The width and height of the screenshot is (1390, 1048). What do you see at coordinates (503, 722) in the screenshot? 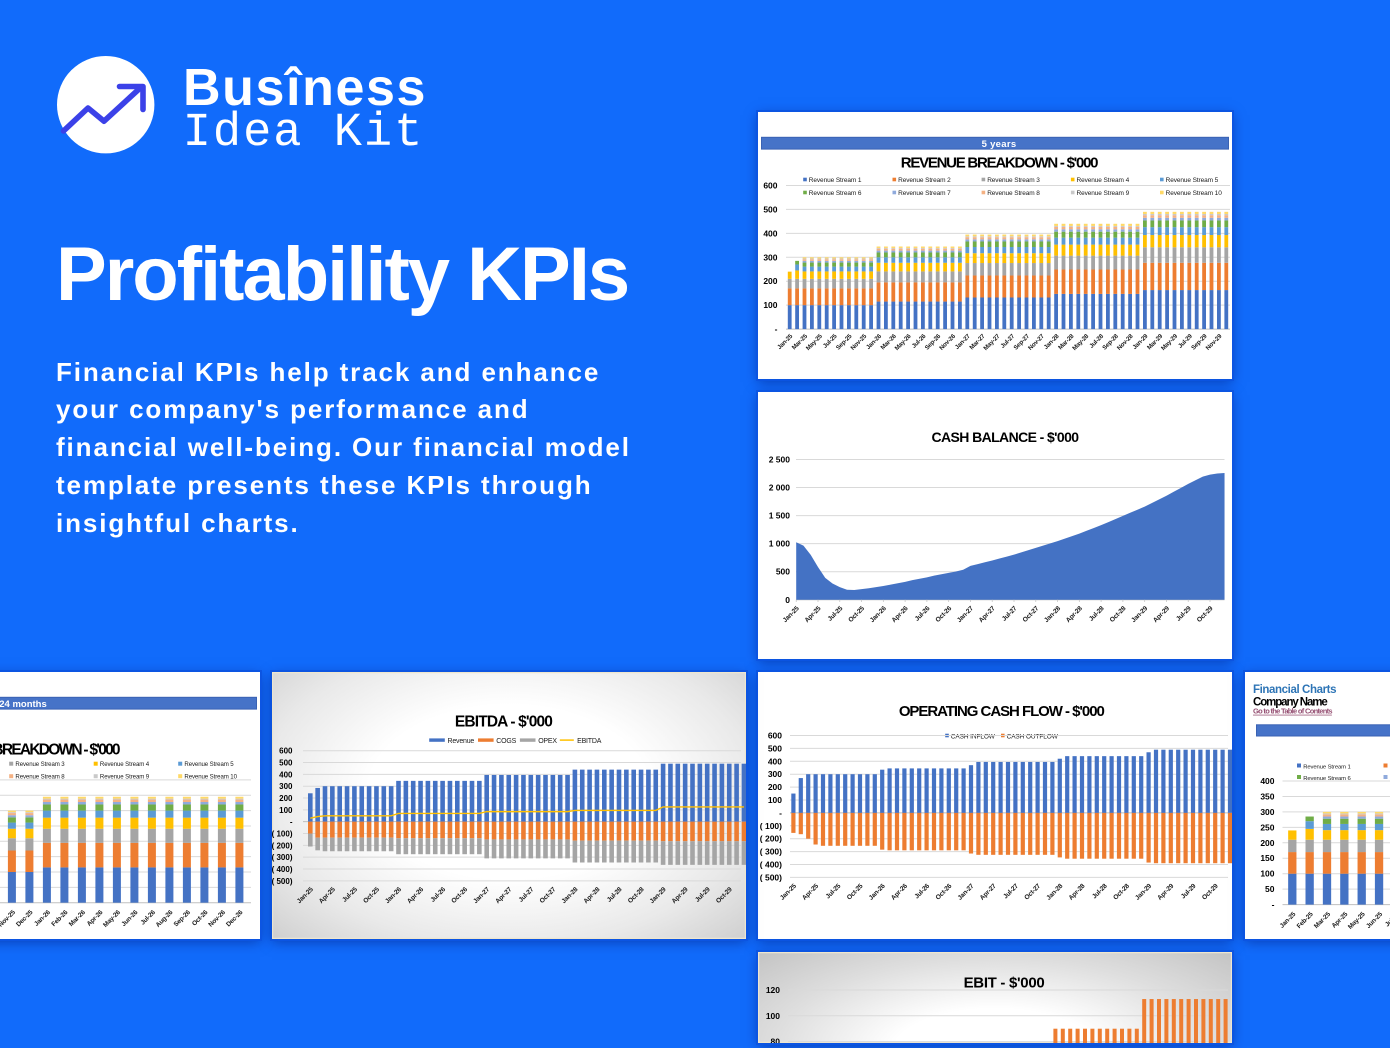
I see `svg-text: EBITDA - $'000` at bounding box center [503, 722].